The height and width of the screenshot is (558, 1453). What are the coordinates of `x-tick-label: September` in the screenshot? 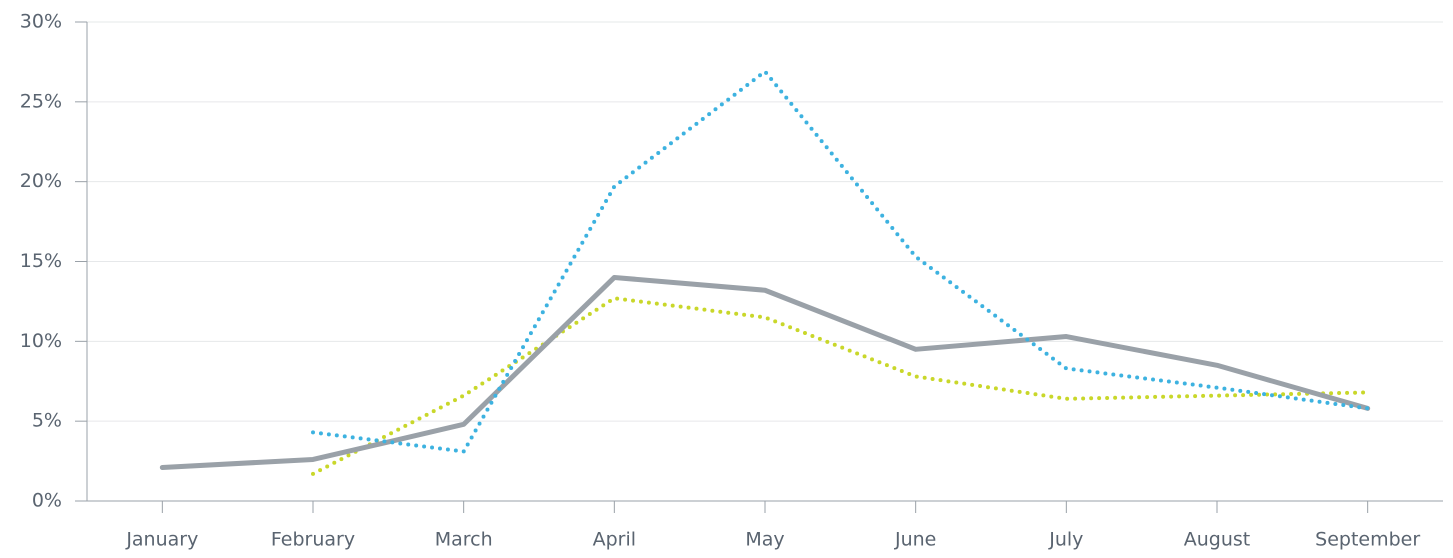 It's located at (1367, 540).